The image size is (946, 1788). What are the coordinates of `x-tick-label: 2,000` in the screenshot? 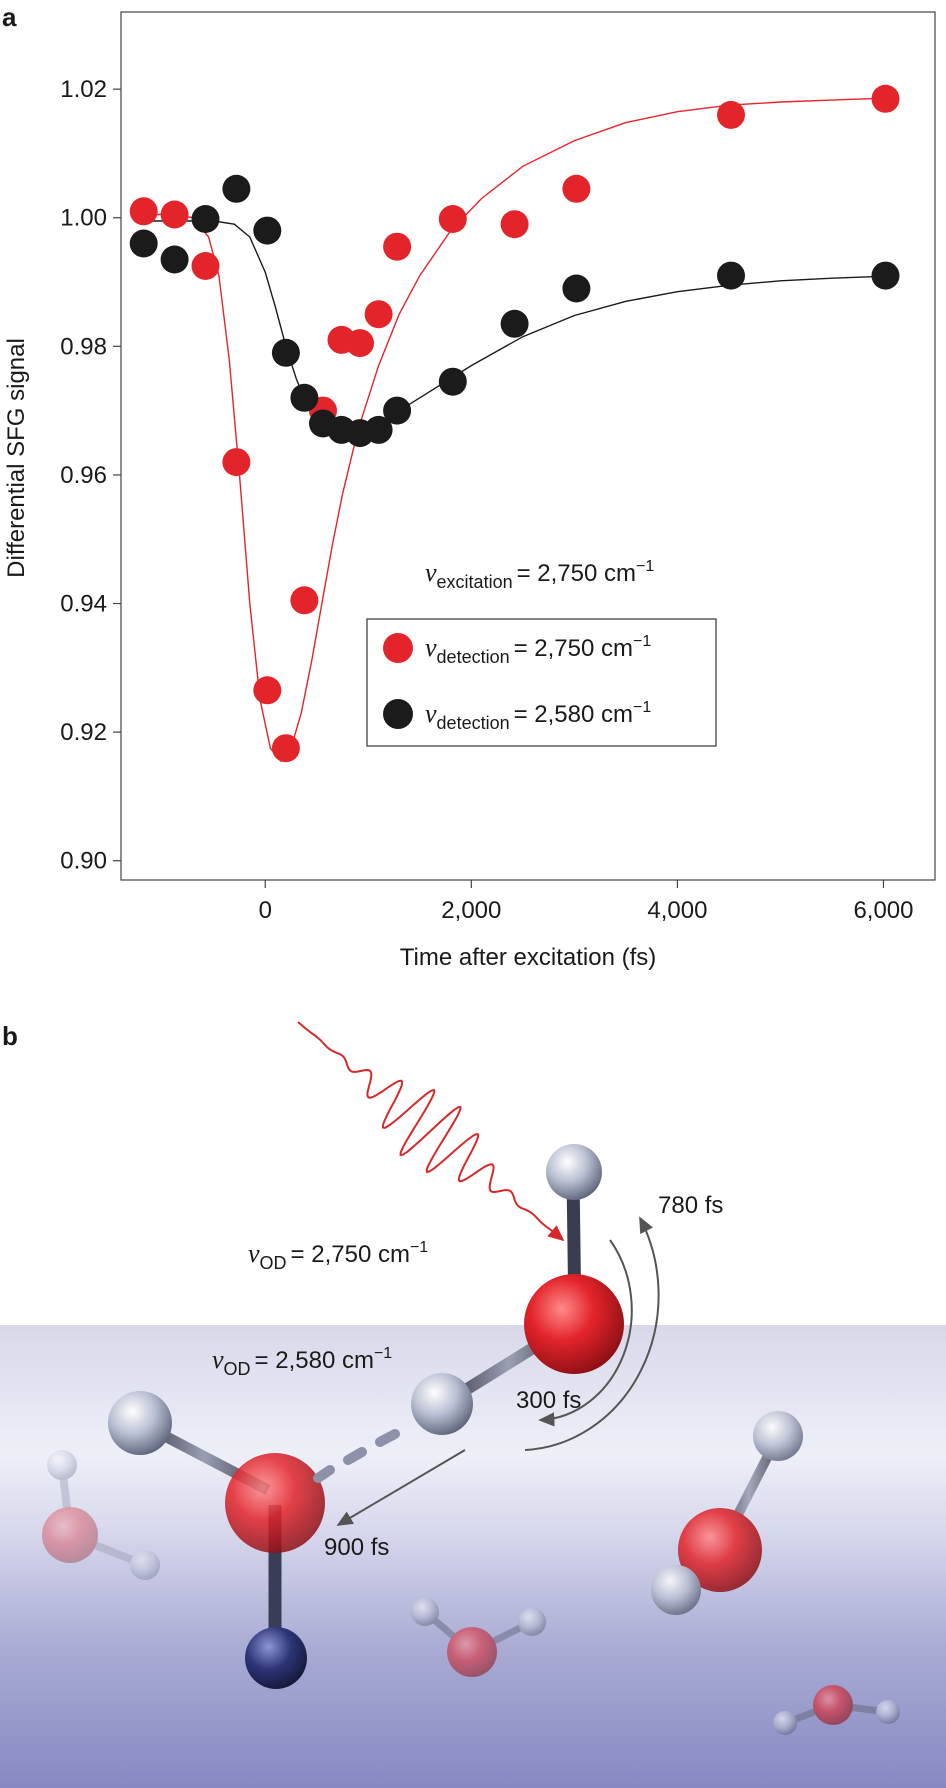 It's located at (471, 910).